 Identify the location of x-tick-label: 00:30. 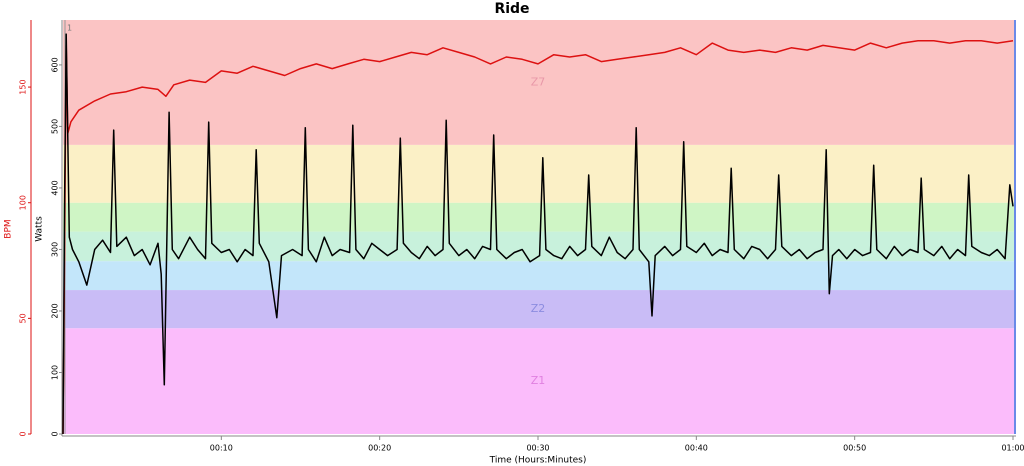
(537, 448).